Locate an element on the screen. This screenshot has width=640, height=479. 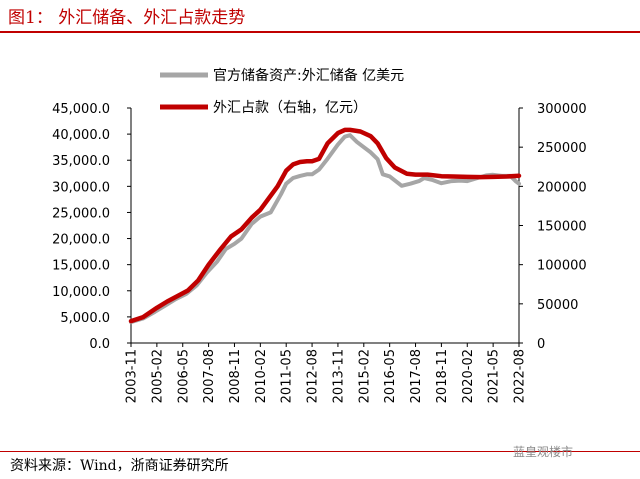
right-tick-label: 0 is located at coordinates (541, 344).